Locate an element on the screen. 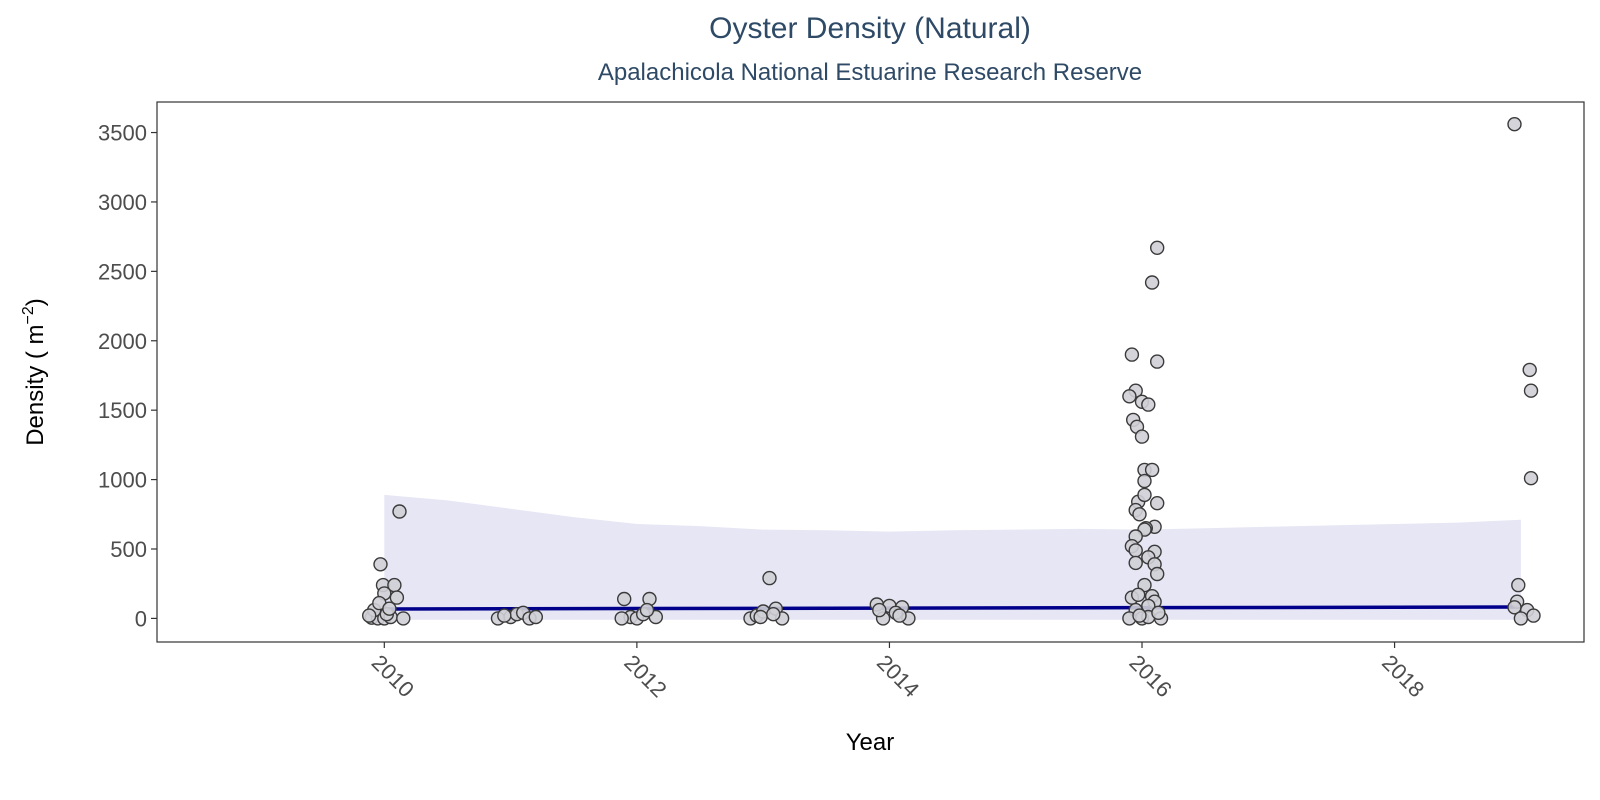 This screenshot has height=800, width=1600. y-tick-label: 0 is located at coordinates (141, 618).